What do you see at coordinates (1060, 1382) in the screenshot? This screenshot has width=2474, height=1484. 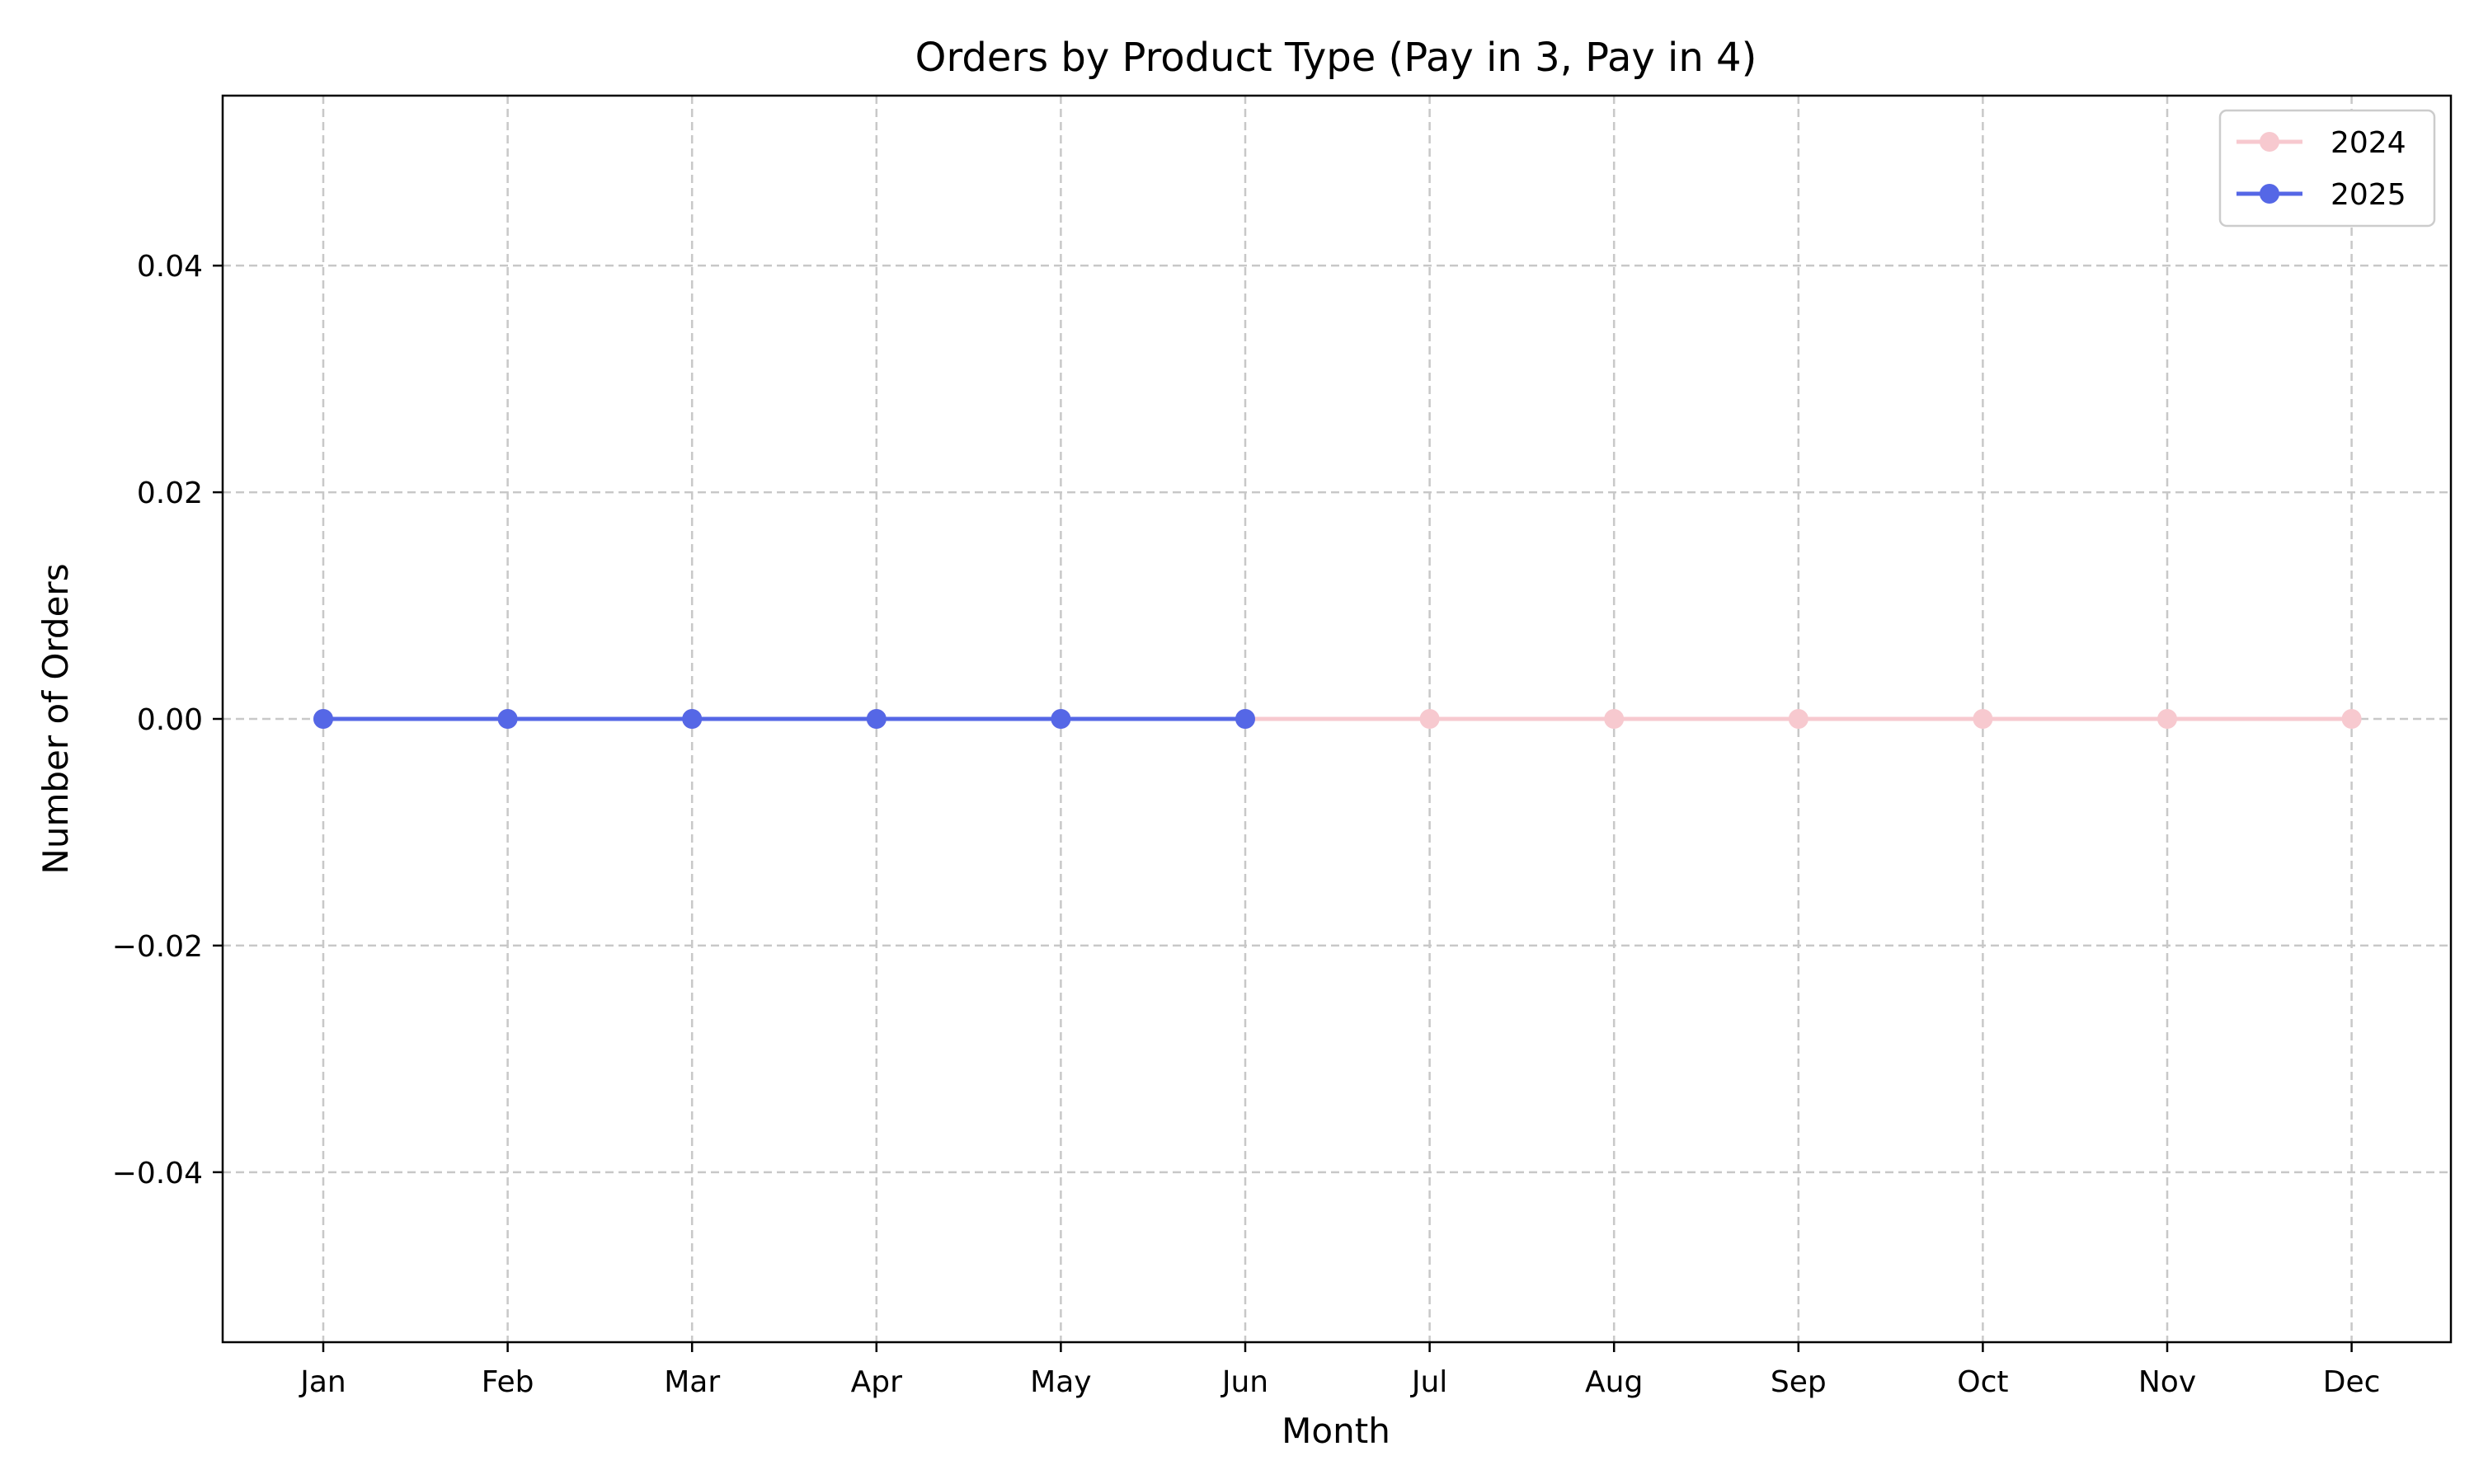 I see `x-tick-label: May` at bounding box center [1060, 1382].